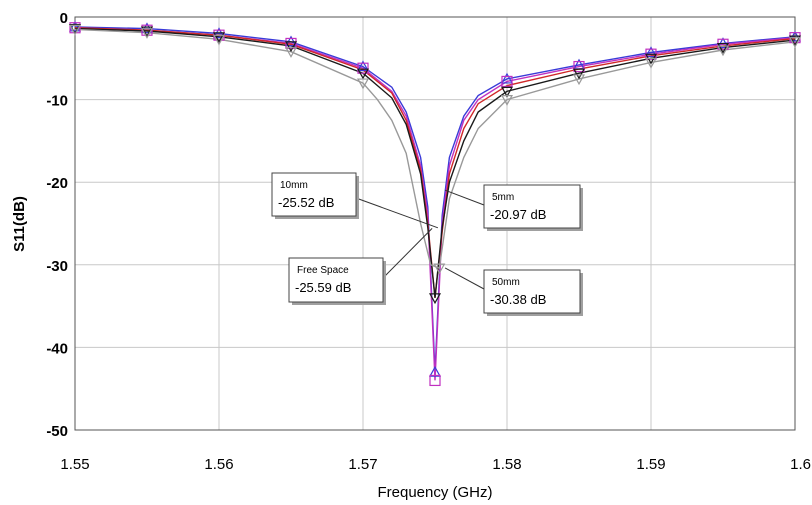 This screenshot has height=505, width=812. I want to click on annotation-name: Free Space, so click(323, 270).